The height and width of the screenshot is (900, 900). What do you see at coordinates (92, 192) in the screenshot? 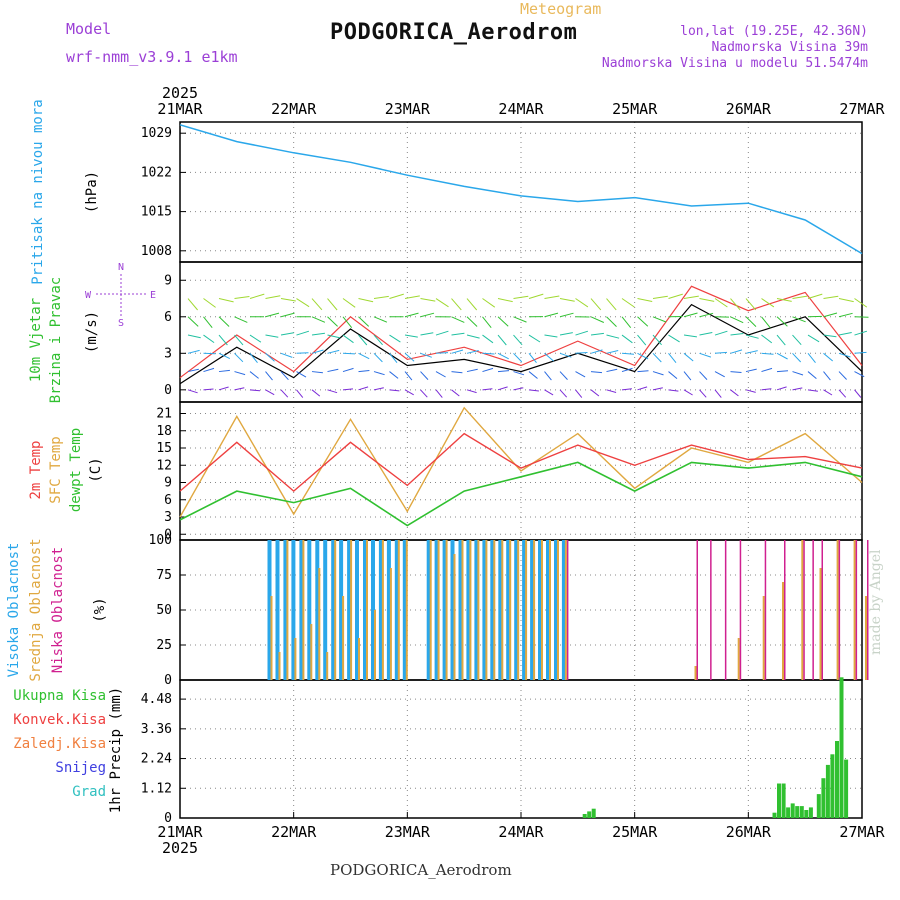
I see `pressure-axis-unit: (hPa)` at bounding box center [92, 192].